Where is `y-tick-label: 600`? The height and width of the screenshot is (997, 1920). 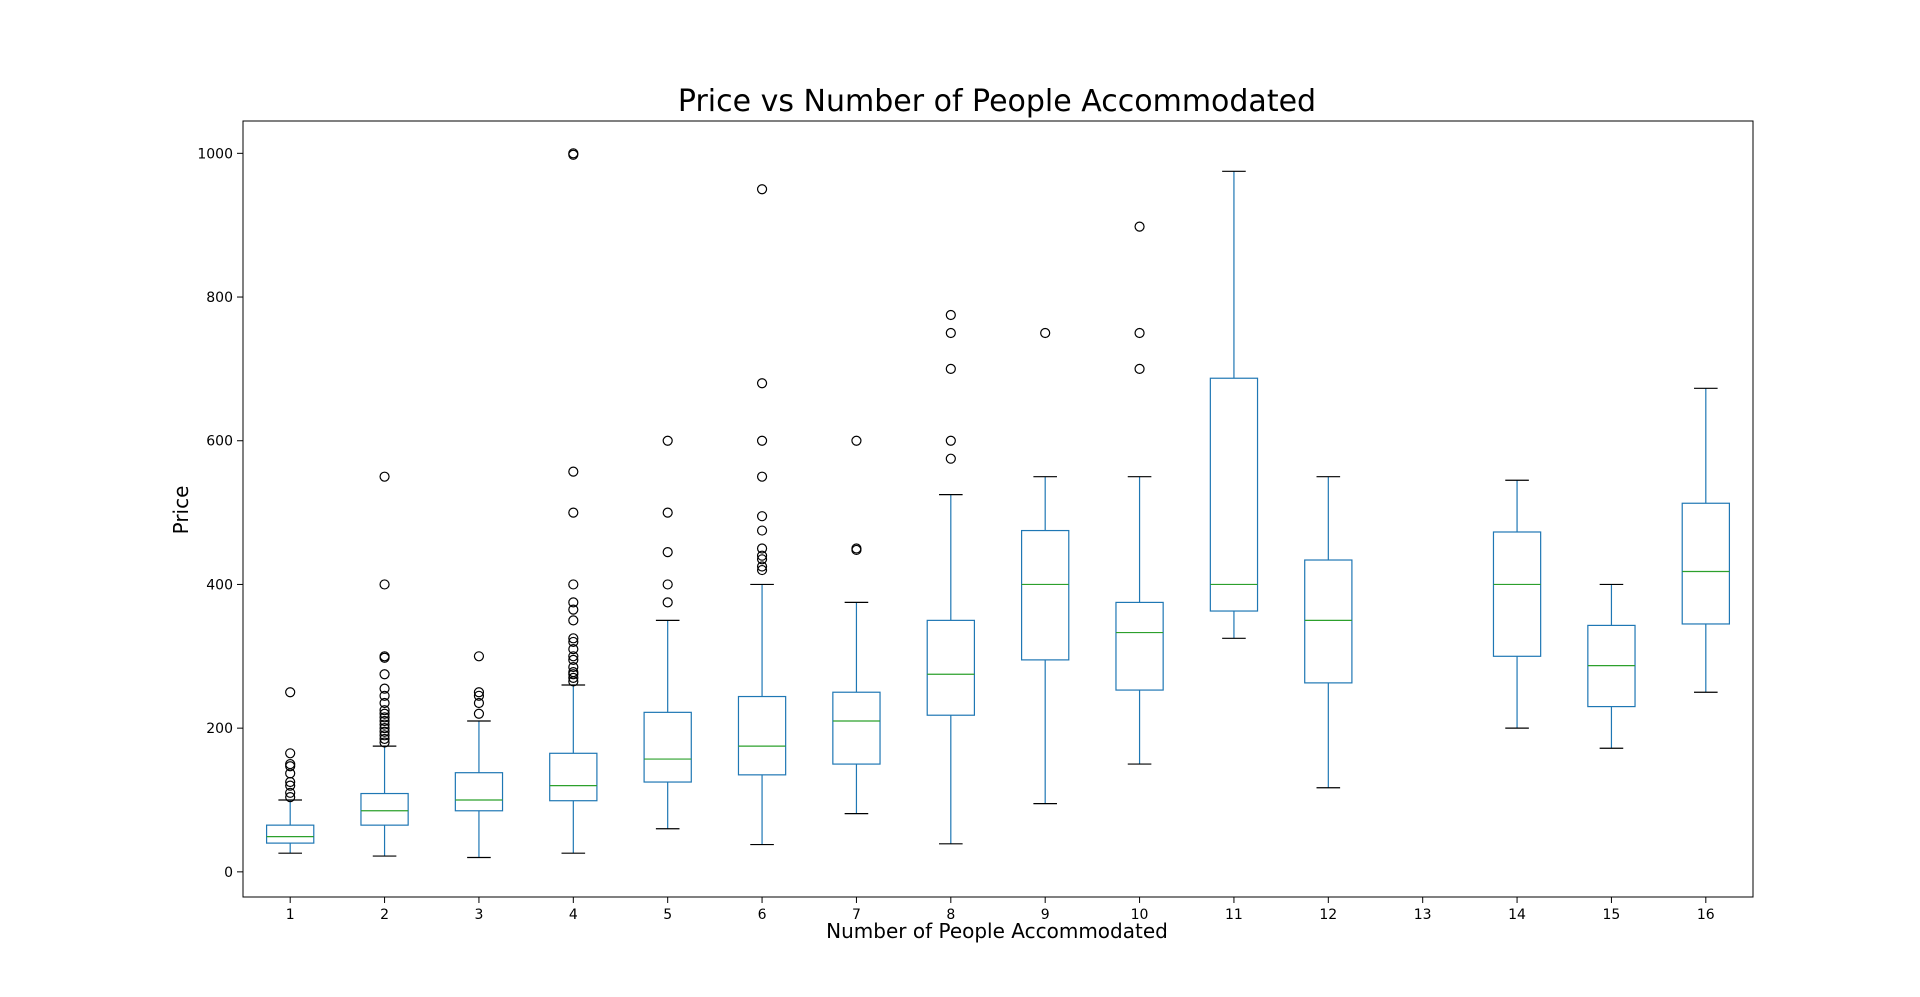 y-tick-label: 600 is located at coordinates (219, 442).